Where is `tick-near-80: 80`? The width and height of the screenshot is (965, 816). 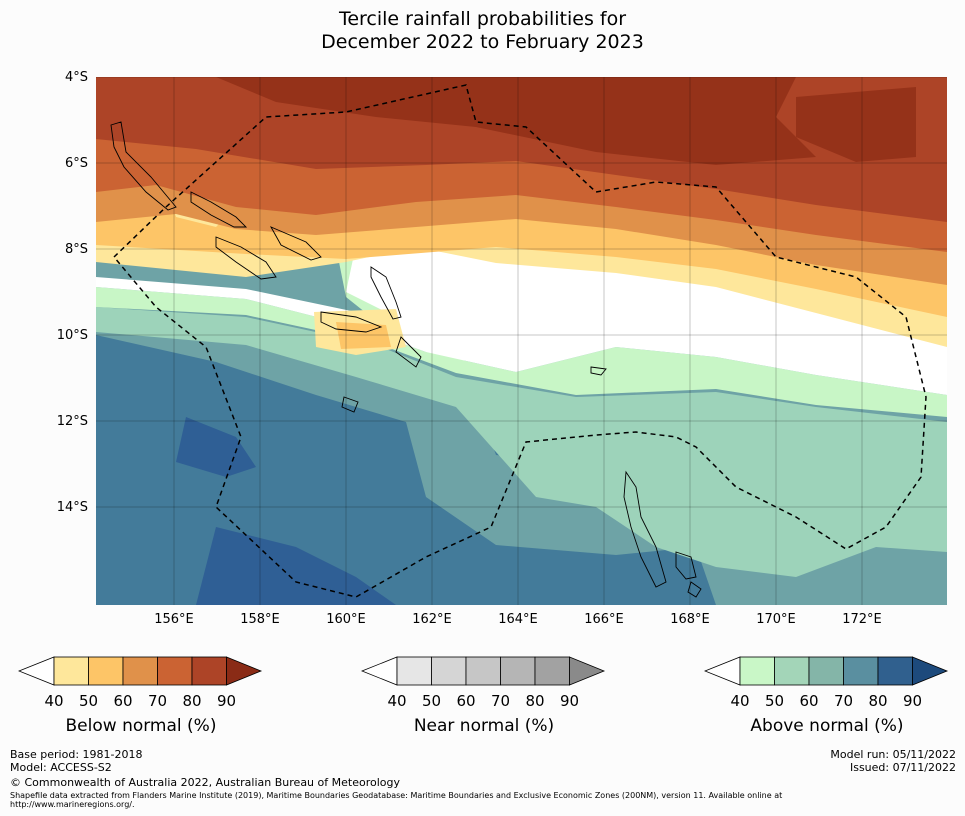 tick-near-80: 80 is located at coordinates (535, 701).